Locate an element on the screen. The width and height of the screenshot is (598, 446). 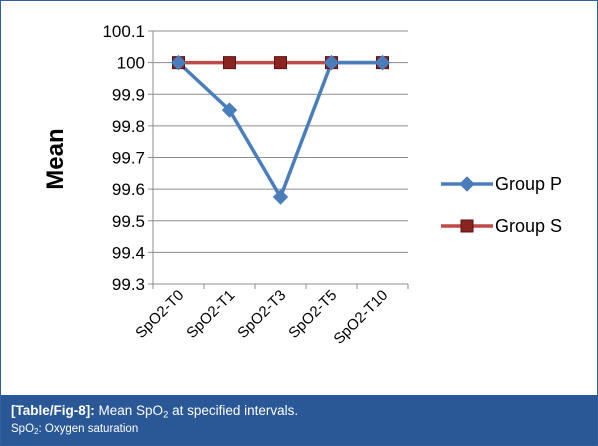
series-line is located at coordinates (280, 131).